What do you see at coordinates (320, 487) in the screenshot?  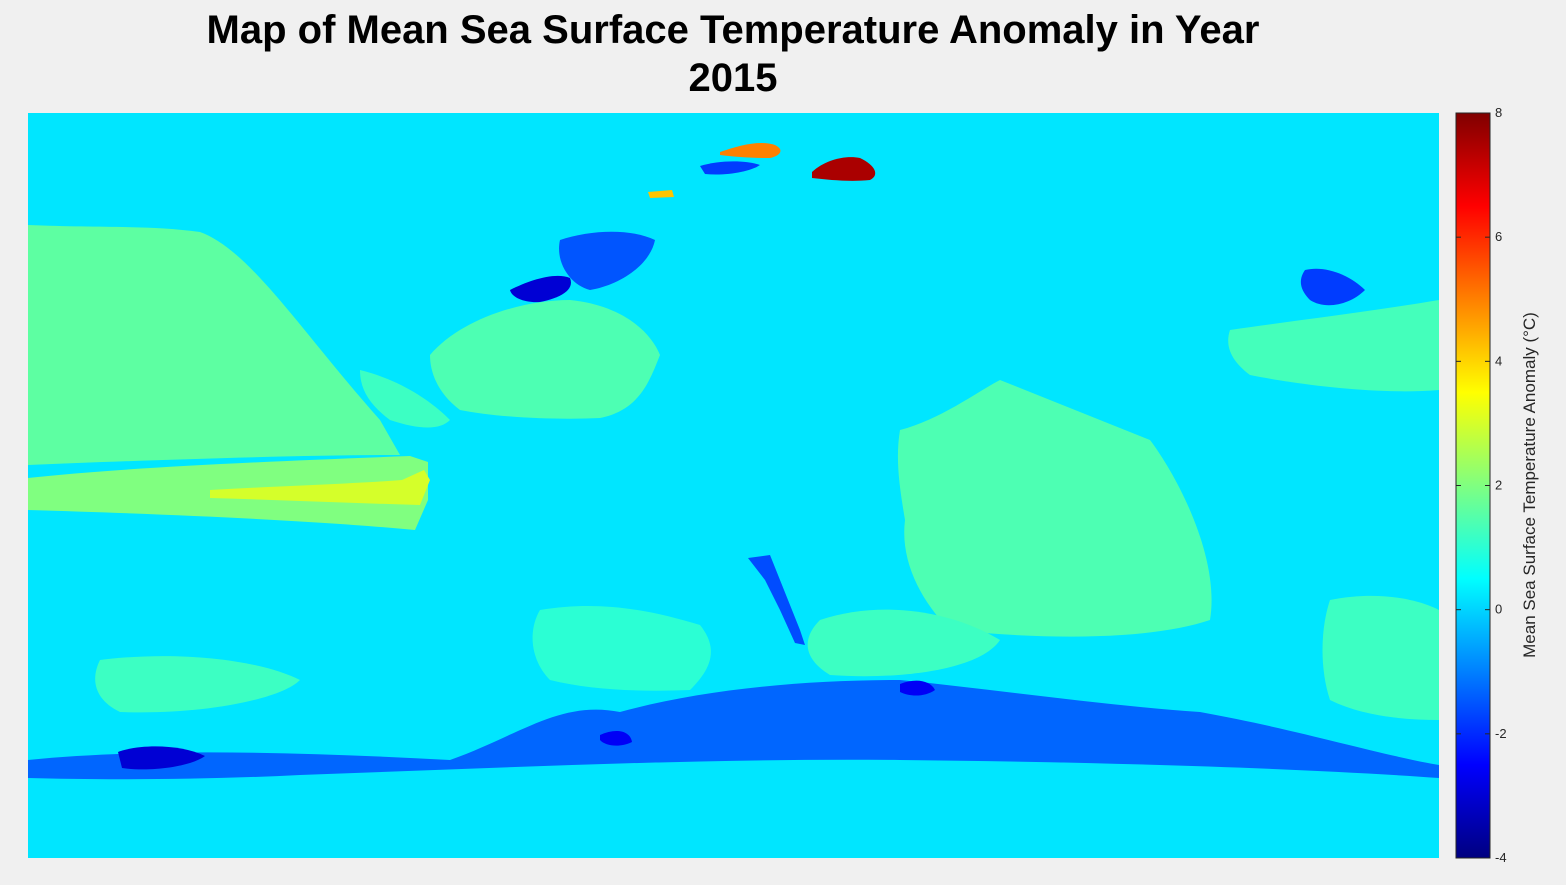 I see `region-pacific-tropical-core` at bounding box center [320, 487].